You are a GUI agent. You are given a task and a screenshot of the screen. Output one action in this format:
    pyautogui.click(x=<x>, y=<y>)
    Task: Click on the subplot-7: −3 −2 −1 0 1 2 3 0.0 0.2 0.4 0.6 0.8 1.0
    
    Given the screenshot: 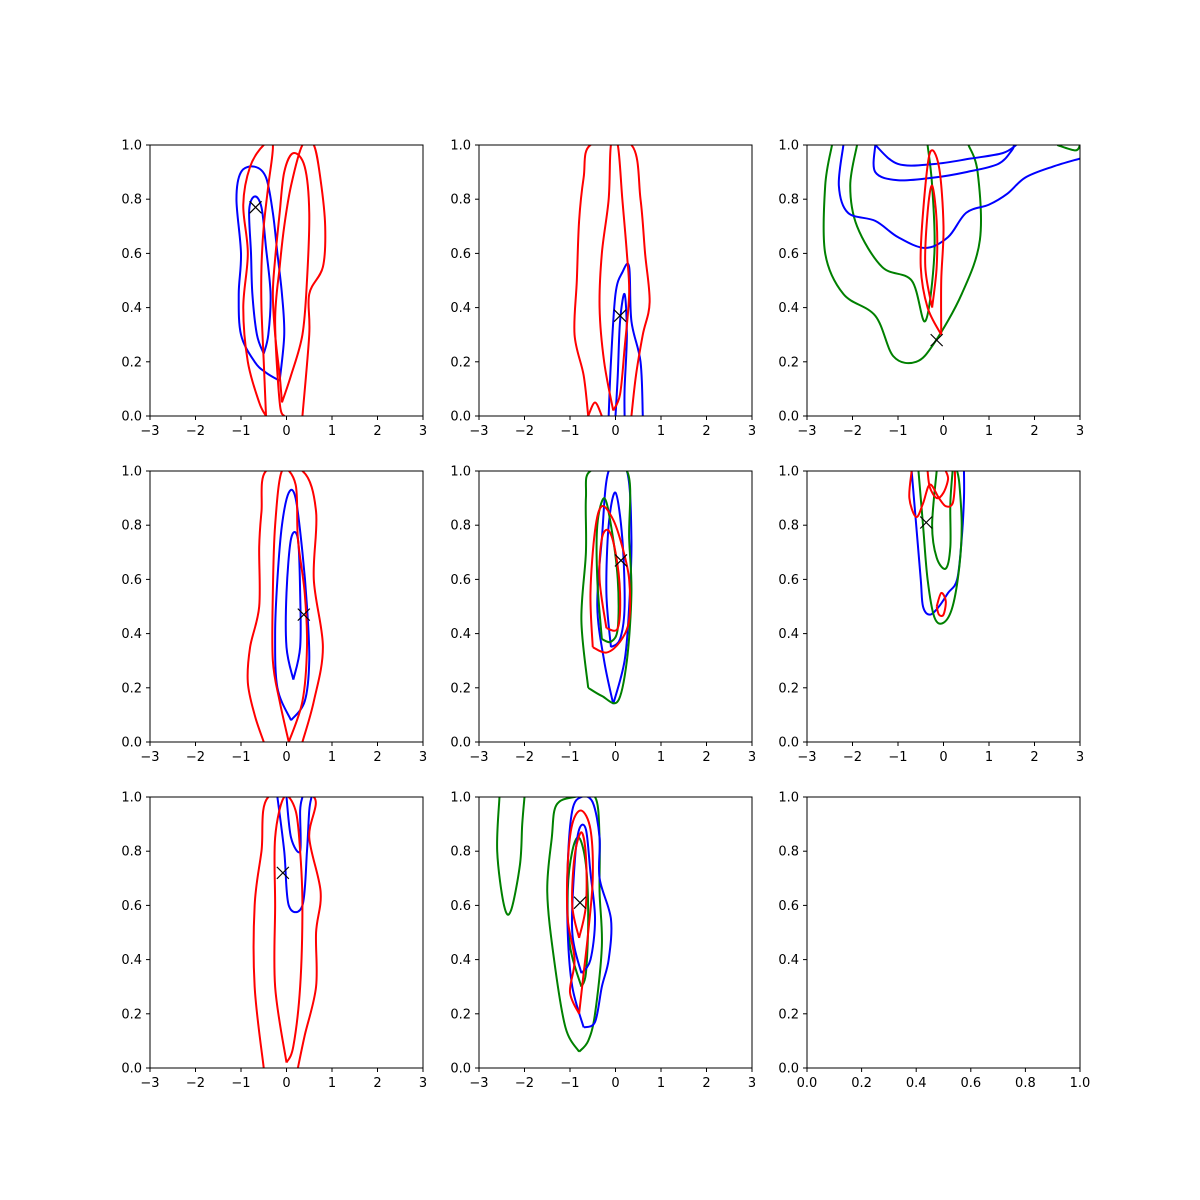 What is the action you would take?
    pyautogui.click(x=274, y=941)
    